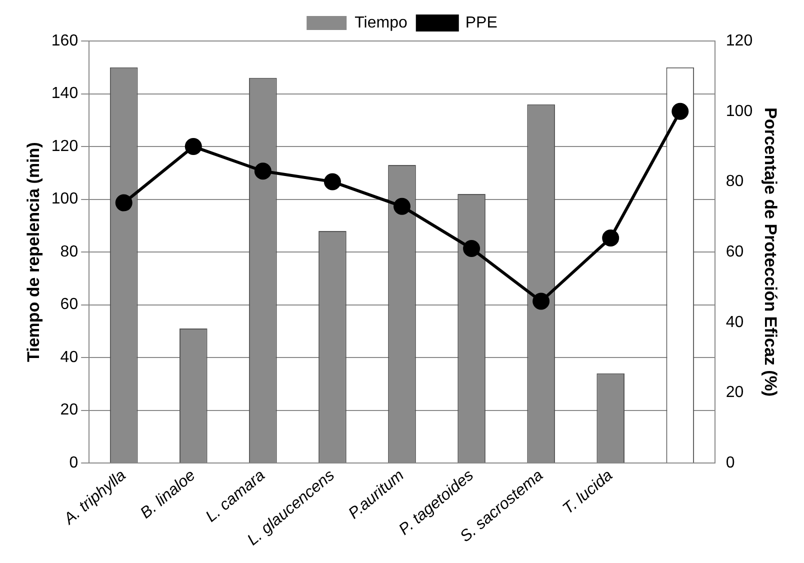  What do you see at coordinates (481, 23) in the screenshot?
I see `legend-label: PPE` at bounding box center [481, 23].